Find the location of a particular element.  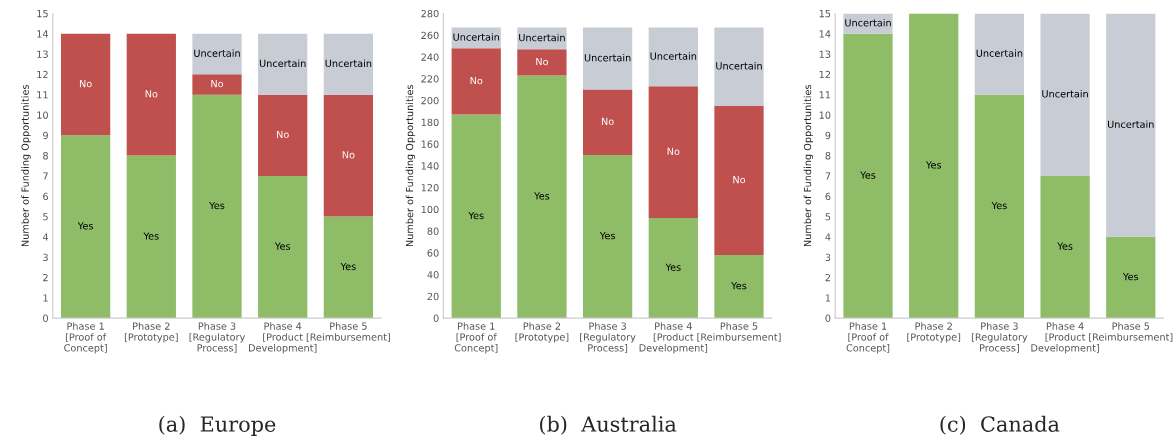

y-tick-label: 10 is located at coordinates (42, 115).